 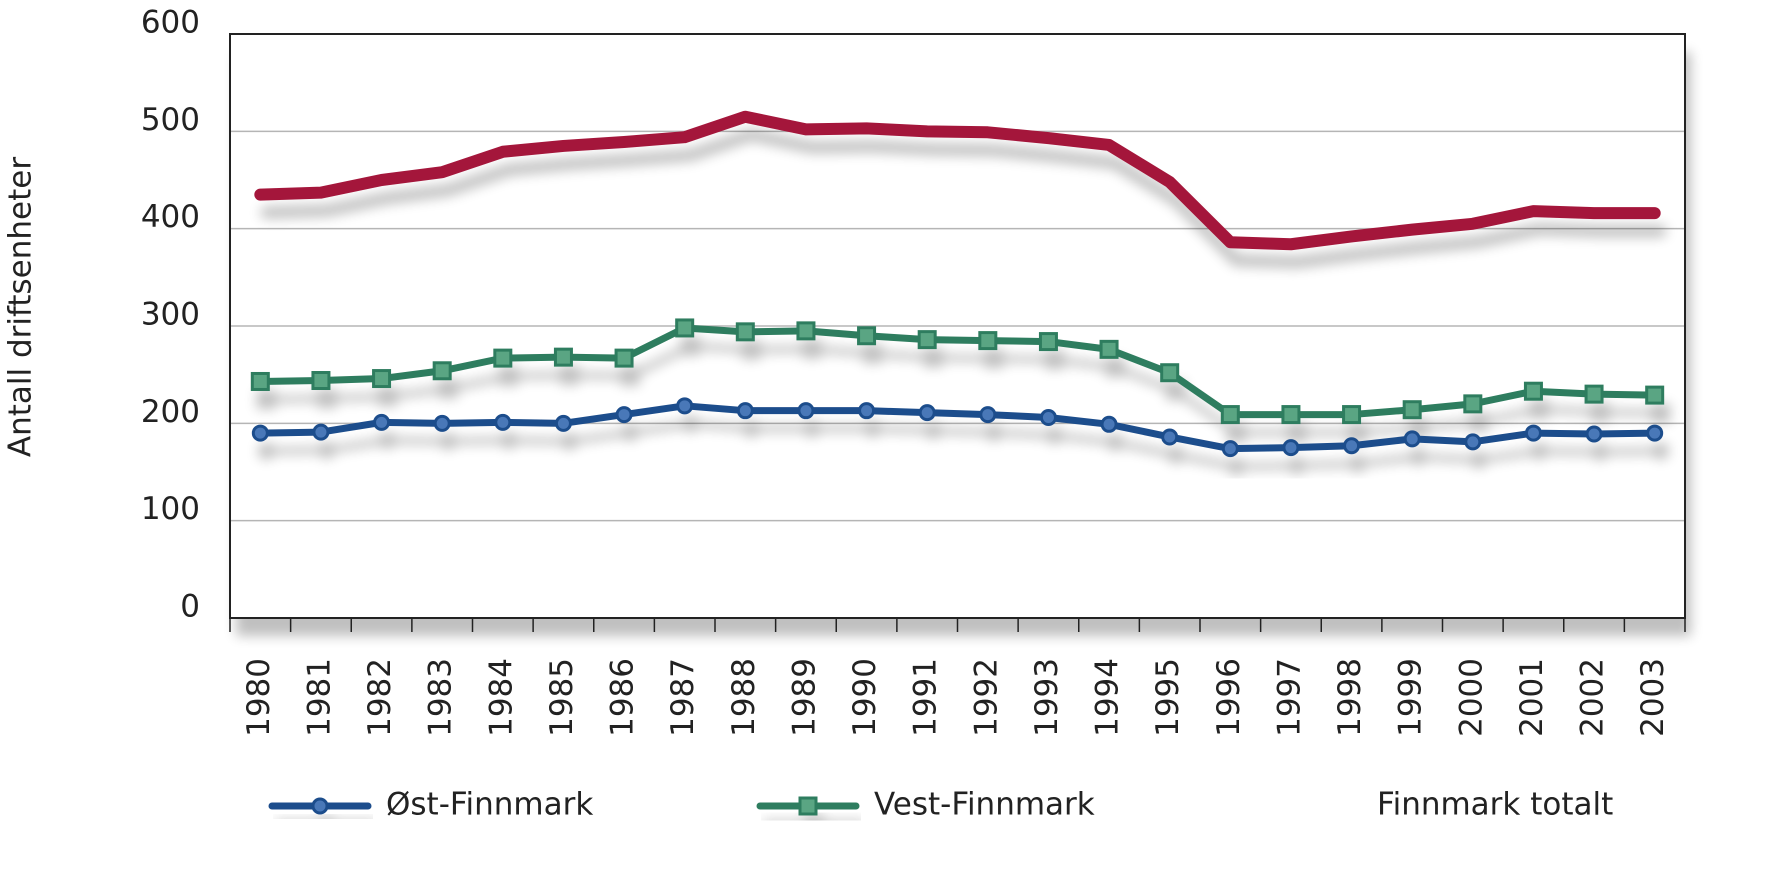 What do you see at coordinates (170, 509) in the screenshot?
I see `y-tick-label: 100` at bounding box center [170, 509].